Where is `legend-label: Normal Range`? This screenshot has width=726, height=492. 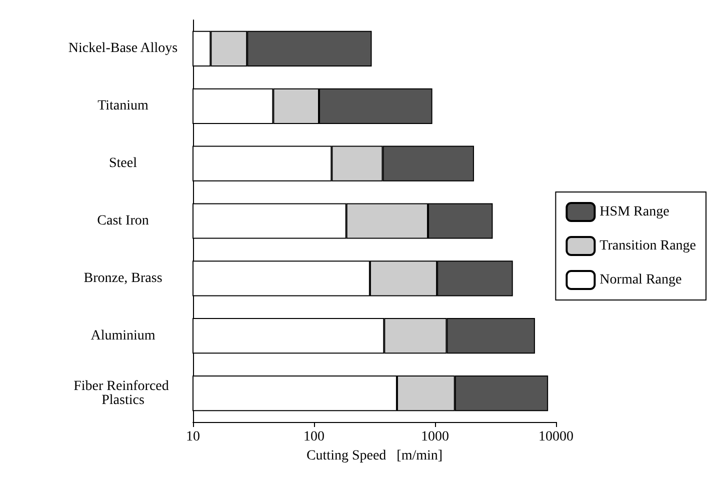
legend-label: Normal Range is located at coordinates (641, 280).